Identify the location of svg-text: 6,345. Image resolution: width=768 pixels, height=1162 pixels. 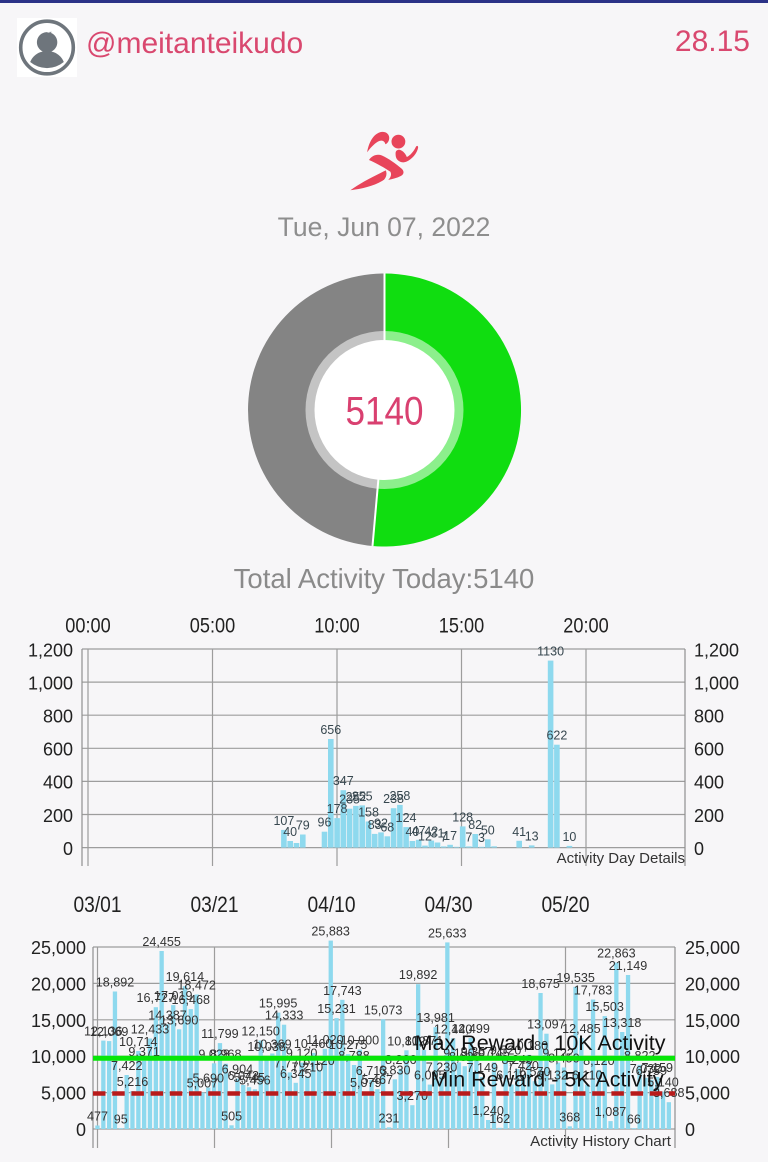
(296, 1074).